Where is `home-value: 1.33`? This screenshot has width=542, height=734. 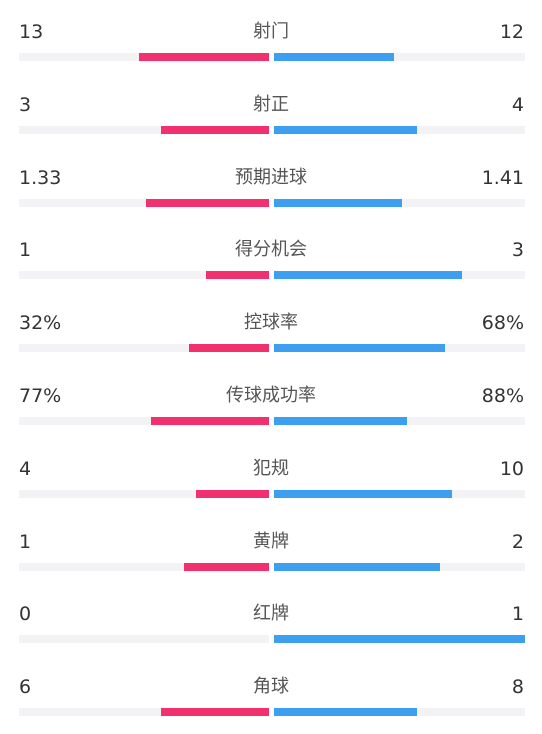 home-value: 1.33 is located at coordinates (40, 177).